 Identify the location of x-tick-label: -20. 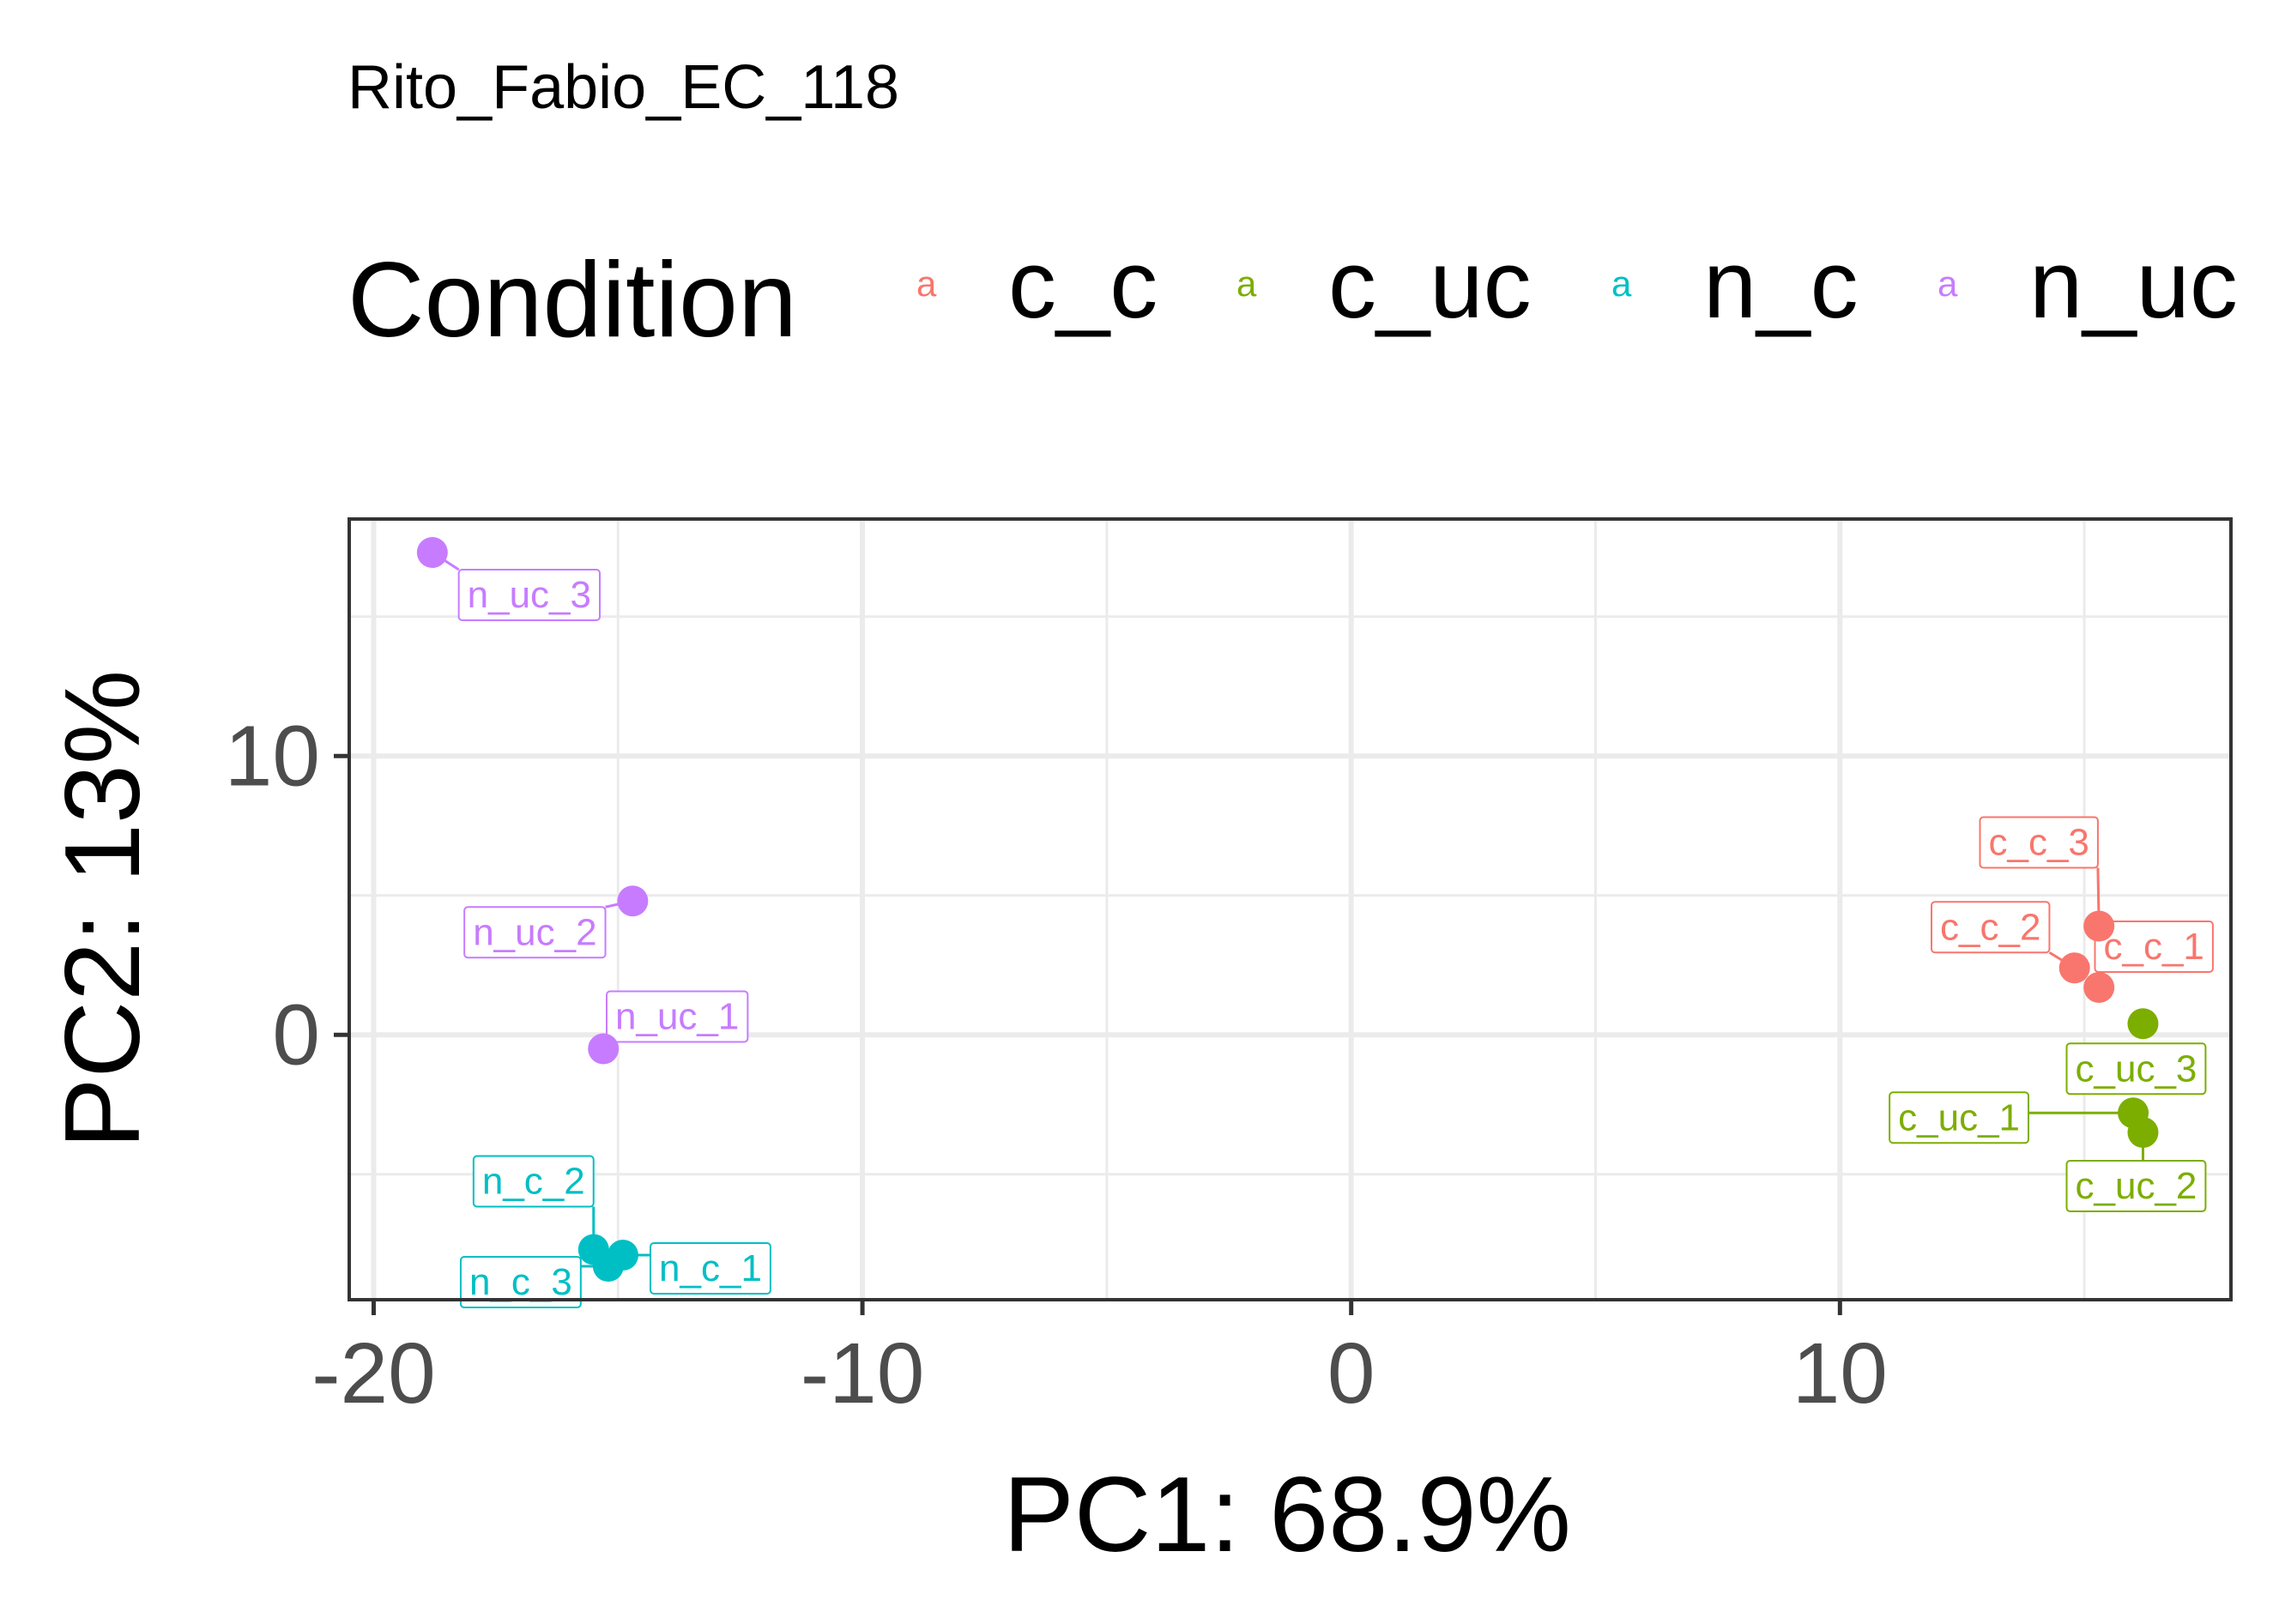
(373, 1373).